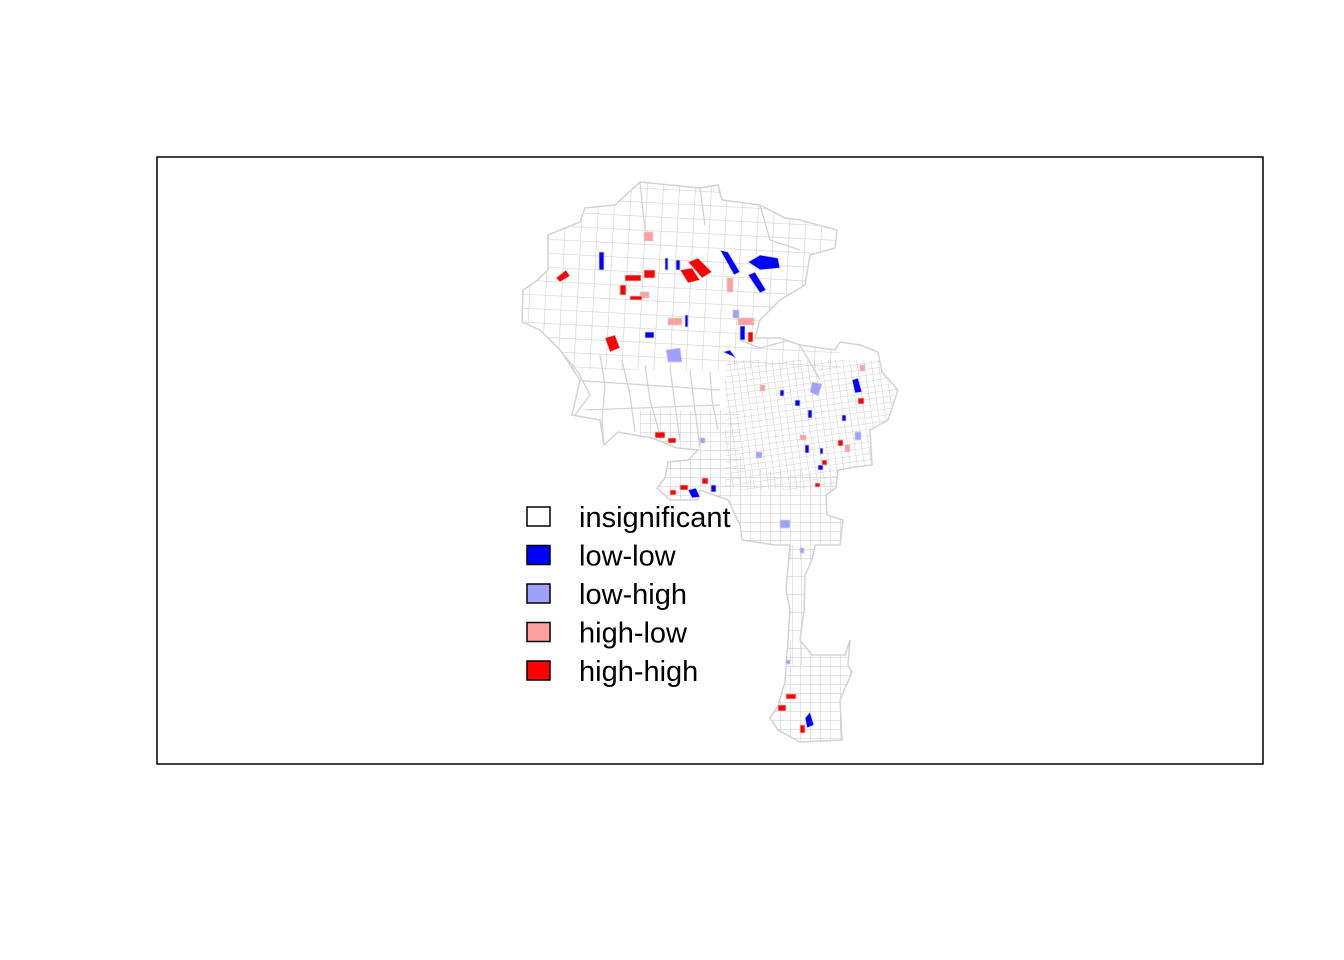 The width and height of the screenshot is (1344, 960). Describe the element at coordinates (752, 342) in the screenshot. I see `cluster-high-low` at that location.